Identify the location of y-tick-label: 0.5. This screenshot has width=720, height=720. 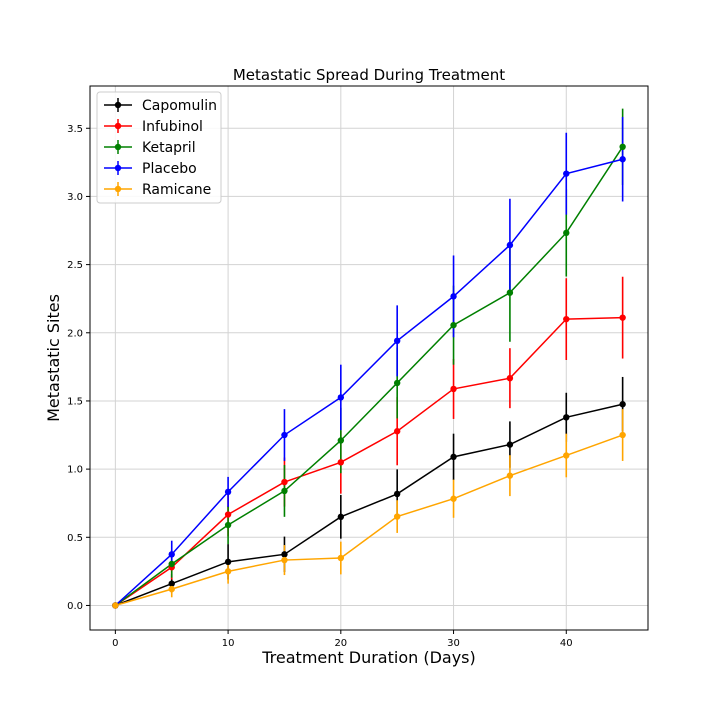
(75, 538).